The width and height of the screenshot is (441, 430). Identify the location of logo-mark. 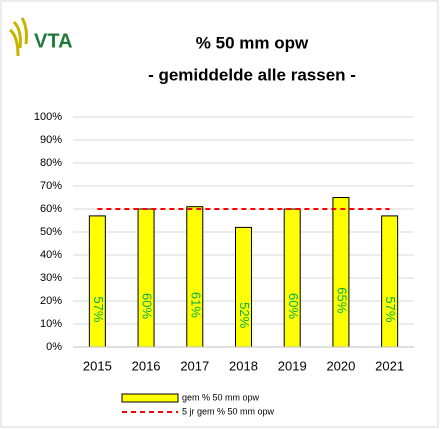
(18, 37).